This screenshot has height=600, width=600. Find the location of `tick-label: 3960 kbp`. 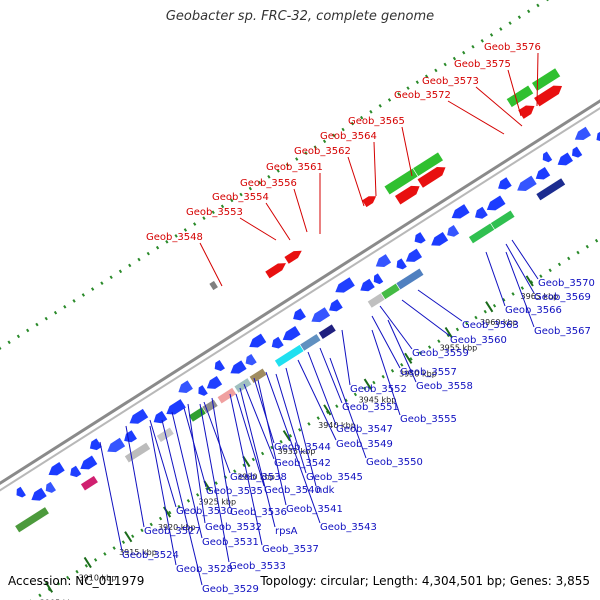

tick-label: 3960 kbp is located at coordinates (499, 322).